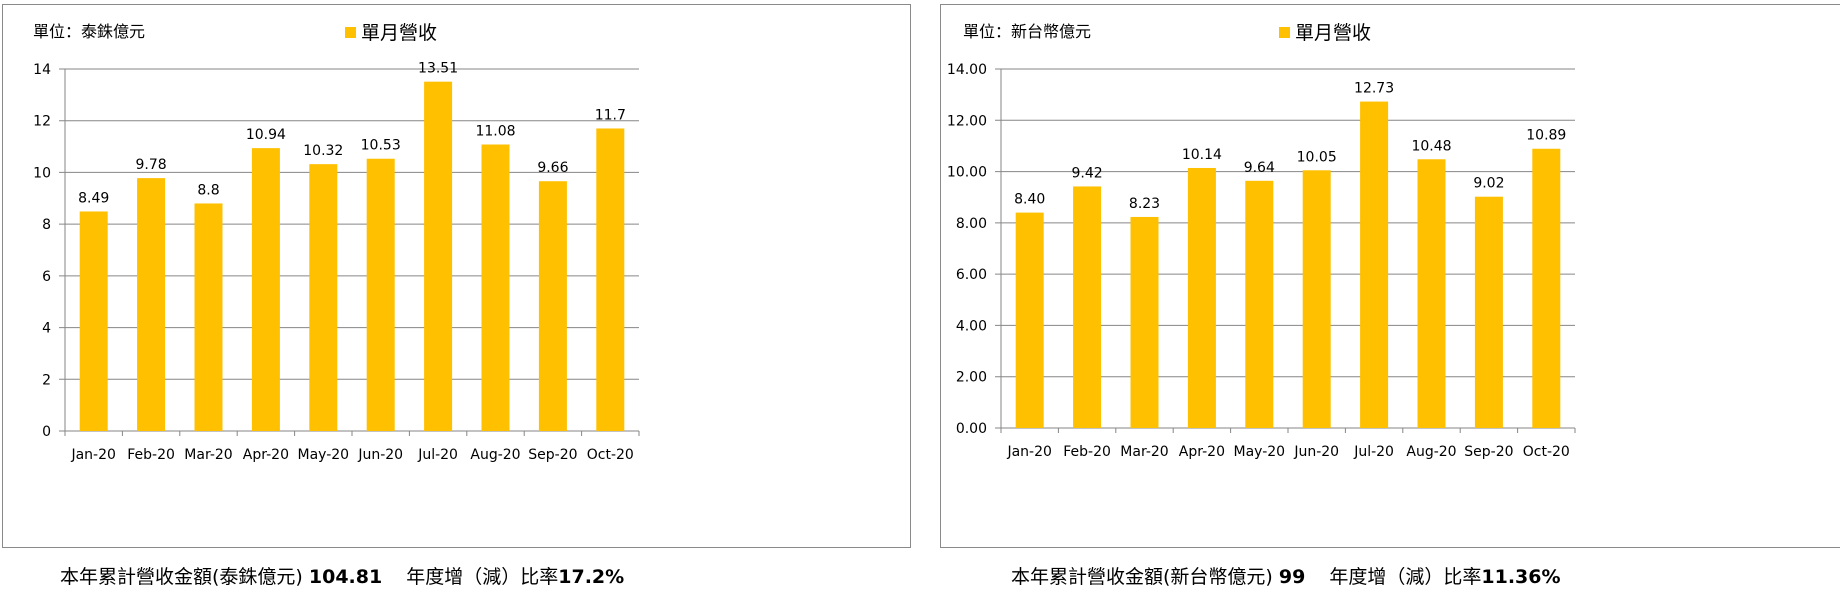  I want to click on summary-twd: 本年累計營收金額(新台幣億元) 99 年度增（減）比率11.36%, so click(1286, 575).